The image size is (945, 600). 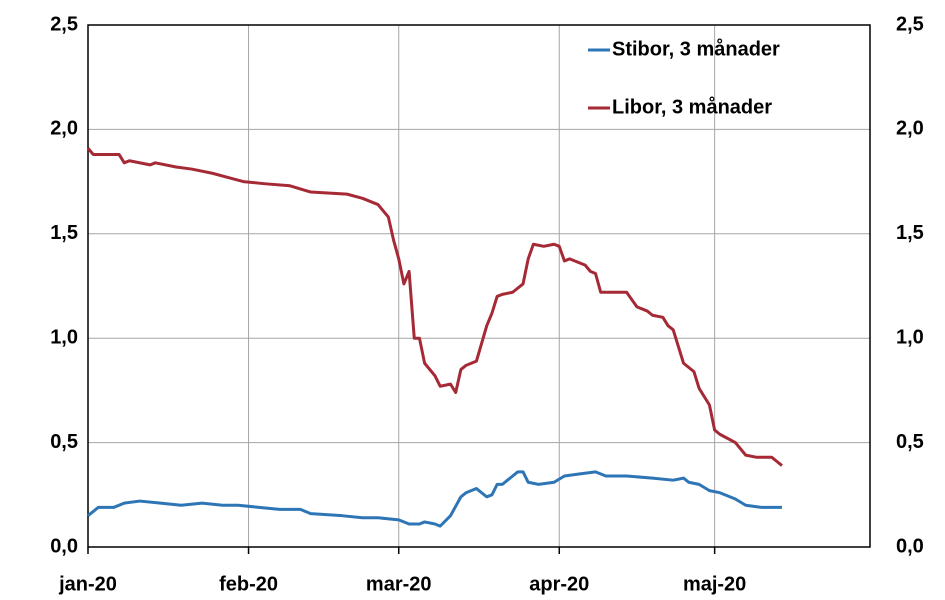 What do you see at coordinates (64, 129) in the screenshot?
I see `y-tick-label: 2,0` at bounding box center [64, 129].